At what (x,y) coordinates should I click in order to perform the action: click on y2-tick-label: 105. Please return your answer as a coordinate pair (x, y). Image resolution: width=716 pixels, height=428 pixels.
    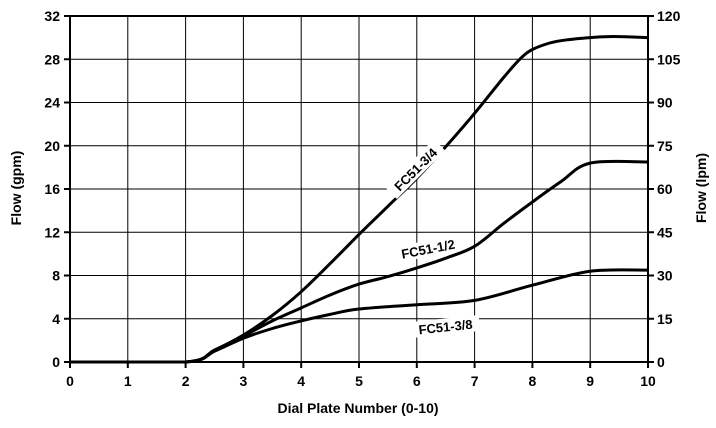
    Looking at the image, I should click on (669, 59).